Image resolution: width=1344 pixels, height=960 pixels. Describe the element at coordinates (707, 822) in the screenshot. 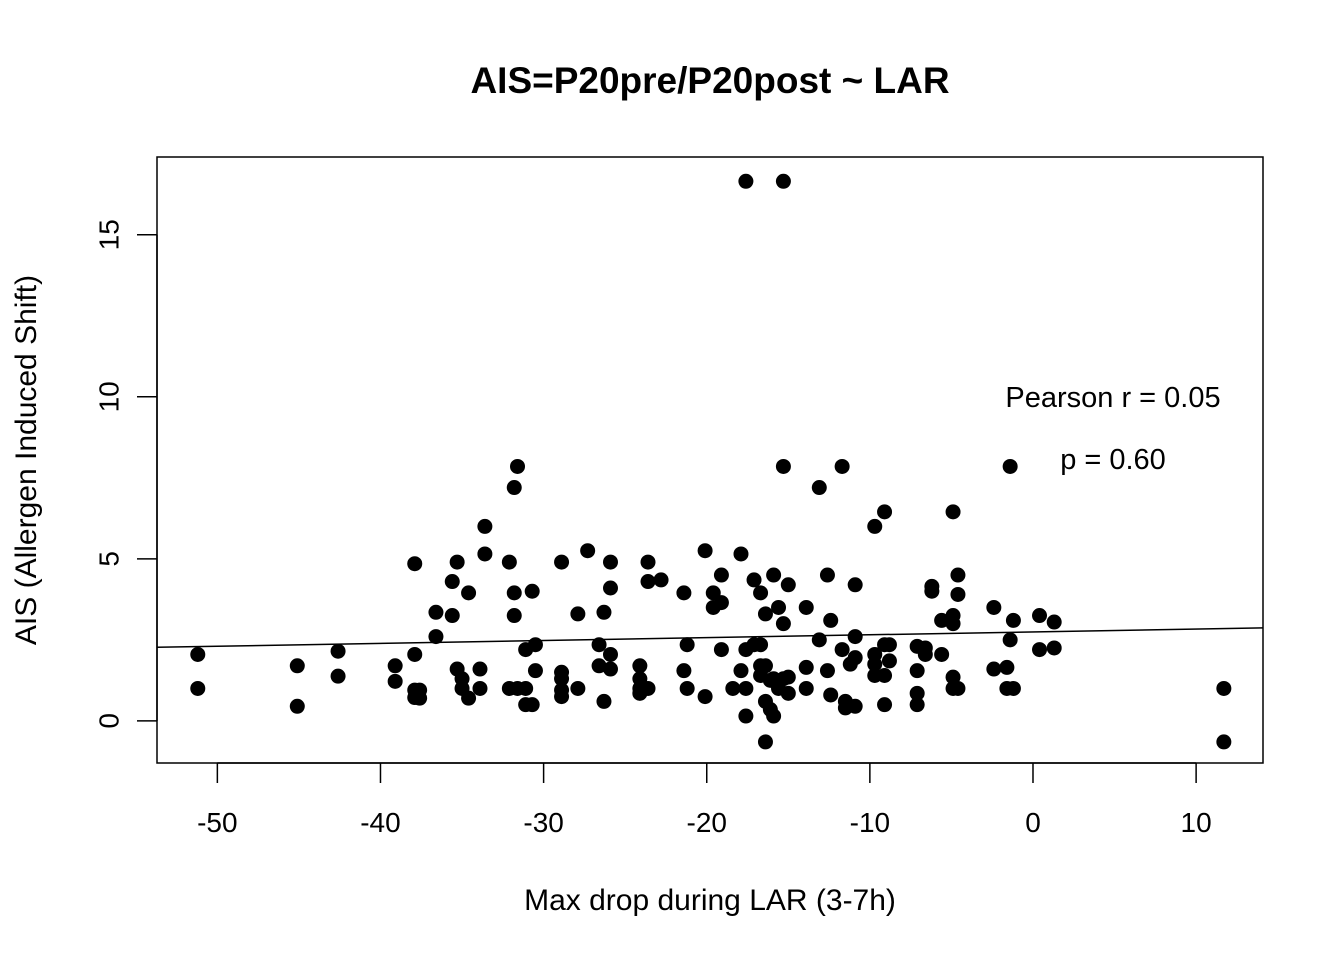

I see `x-tick-label: -20` at that location.